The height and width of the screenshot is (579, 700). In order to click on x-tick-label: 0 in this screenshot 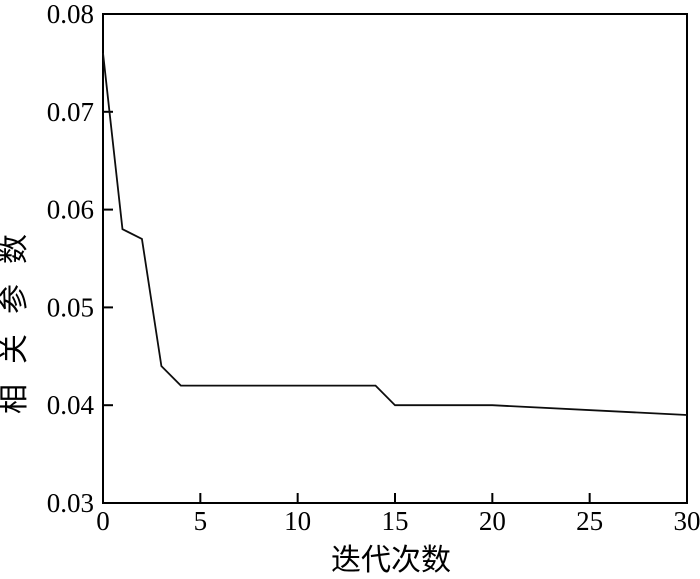, I will do `click(103, 521)`.